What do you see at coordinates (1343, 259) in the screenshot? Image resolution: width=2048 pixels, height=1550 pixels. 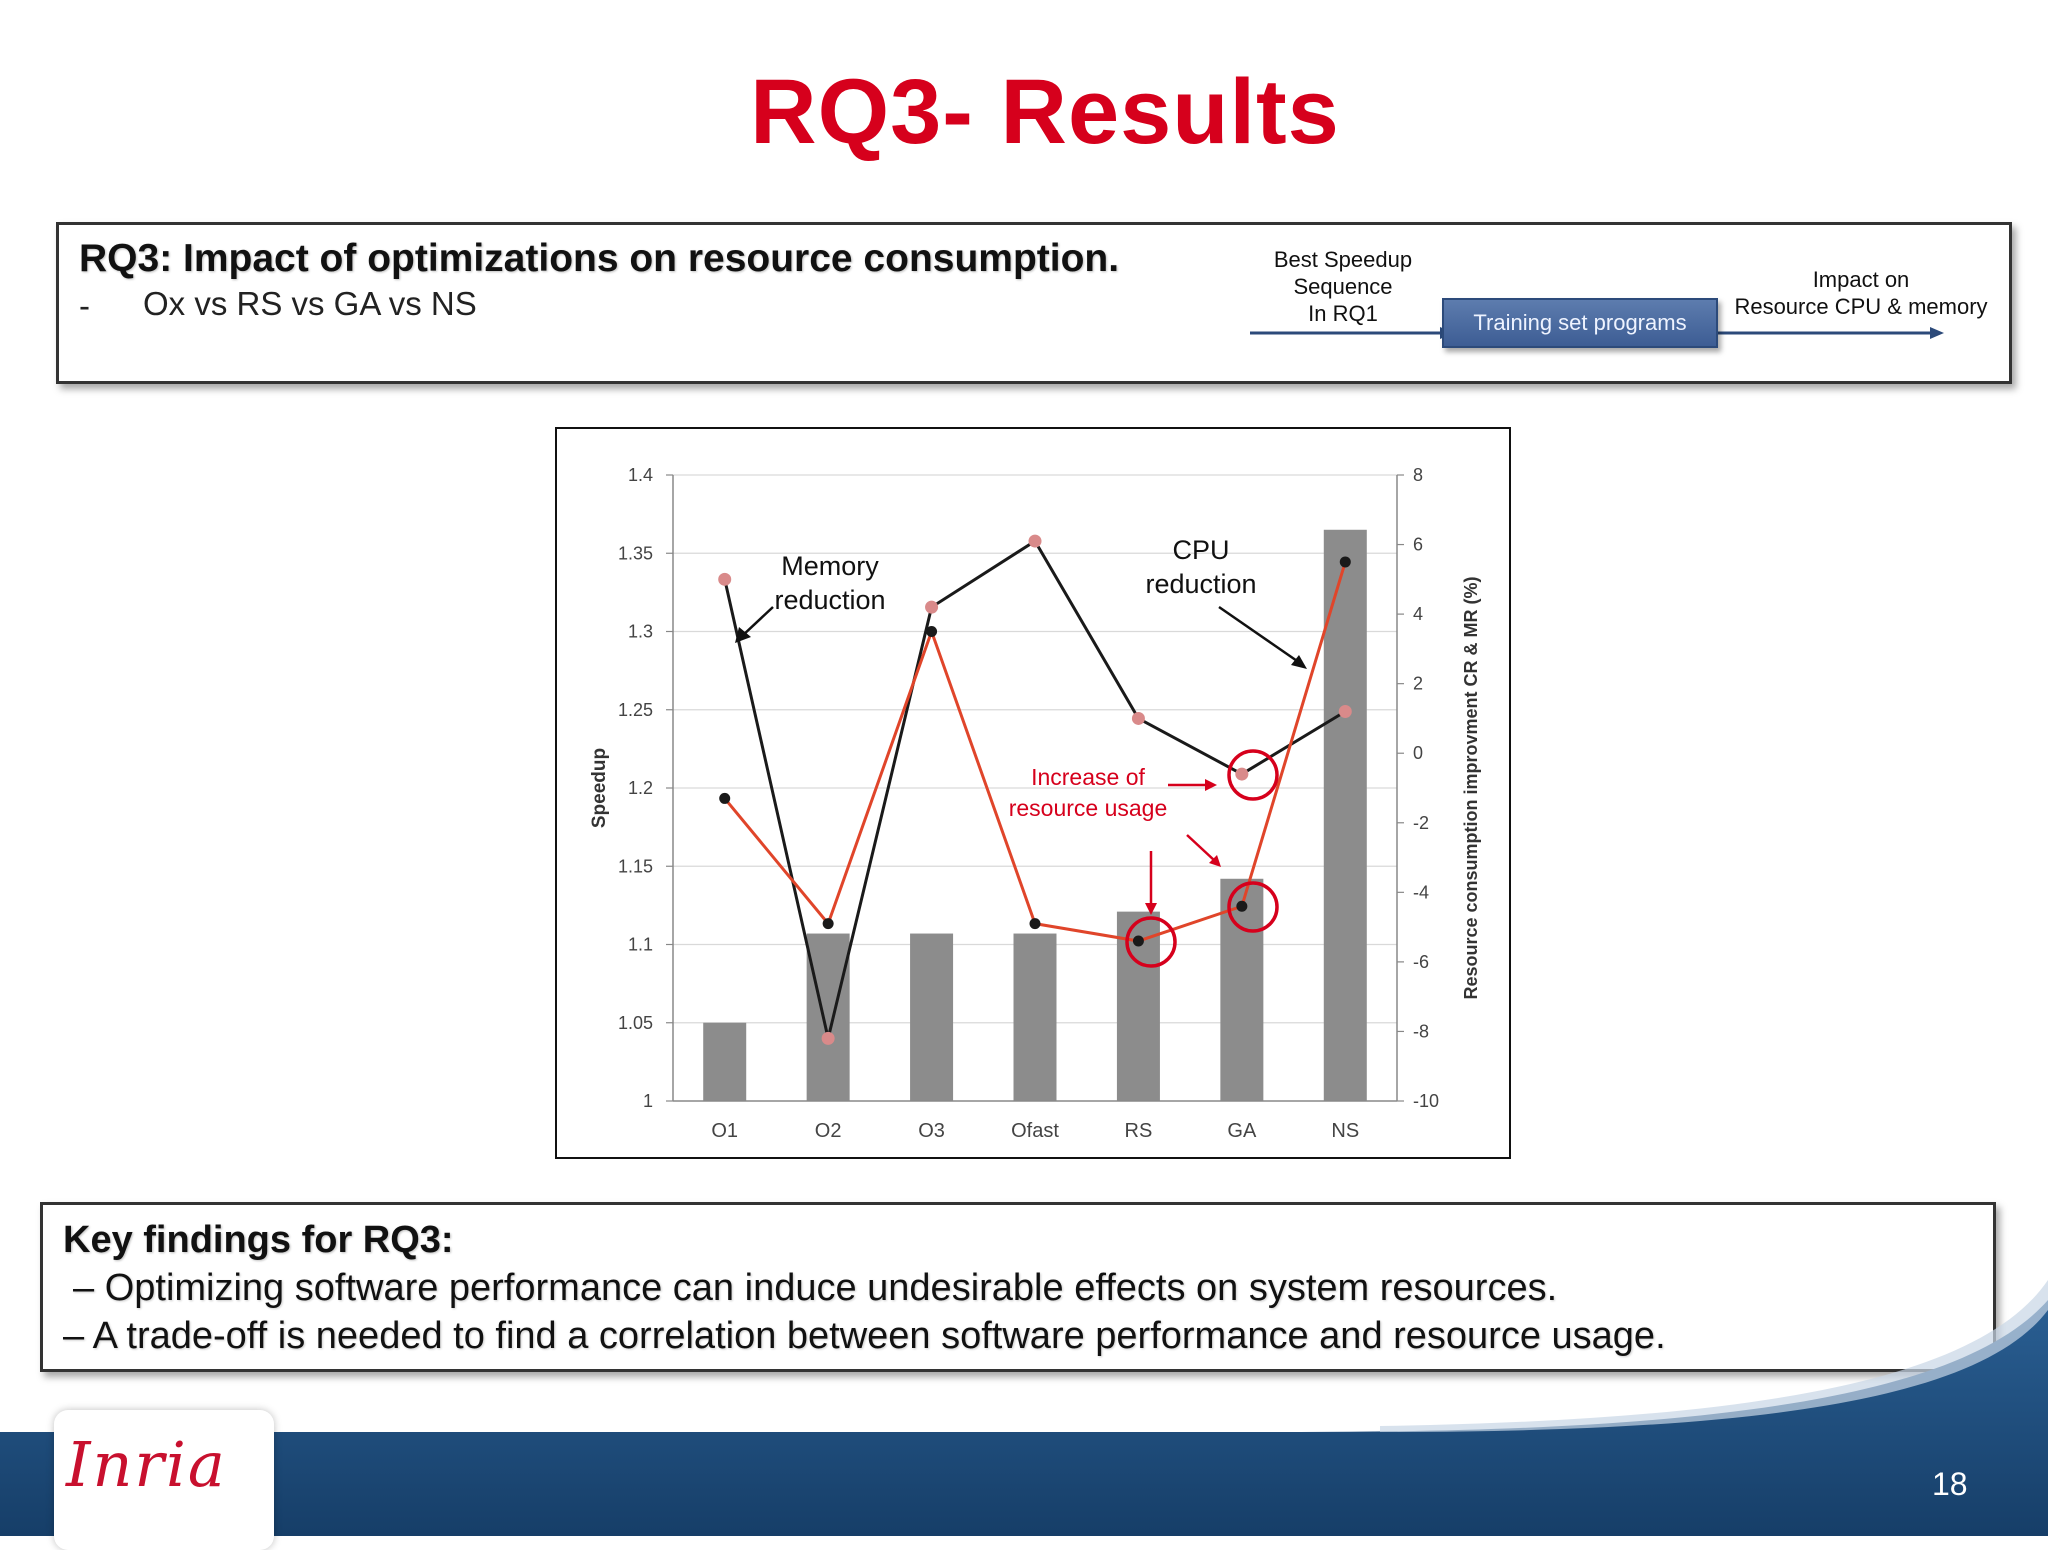 I see `flow-input-line: Best Speedup` at bounding box center [1343, 259].